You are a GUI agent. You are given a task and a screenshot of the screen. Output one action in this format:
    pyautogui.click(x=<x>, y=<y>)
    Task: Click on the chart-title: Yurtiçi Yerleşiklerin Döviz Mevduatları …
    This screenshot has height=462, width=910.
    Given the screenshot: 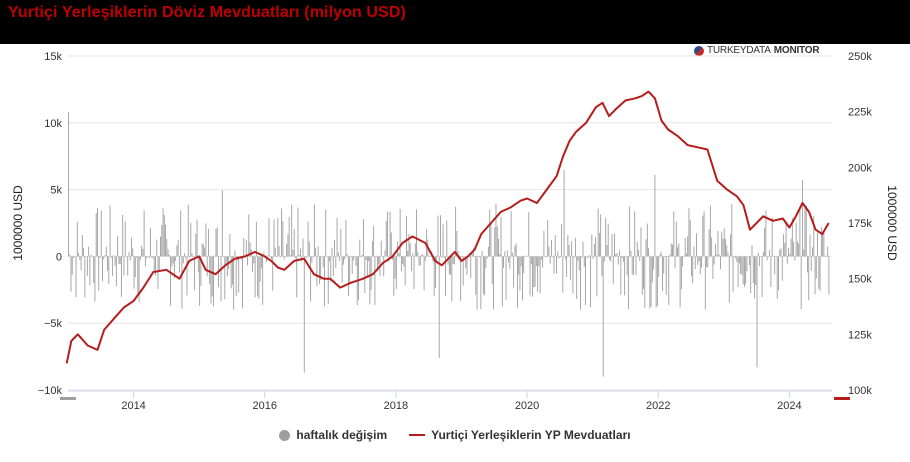 What is the action you would take?
    pyautogui.click(x=207, y=12)
    